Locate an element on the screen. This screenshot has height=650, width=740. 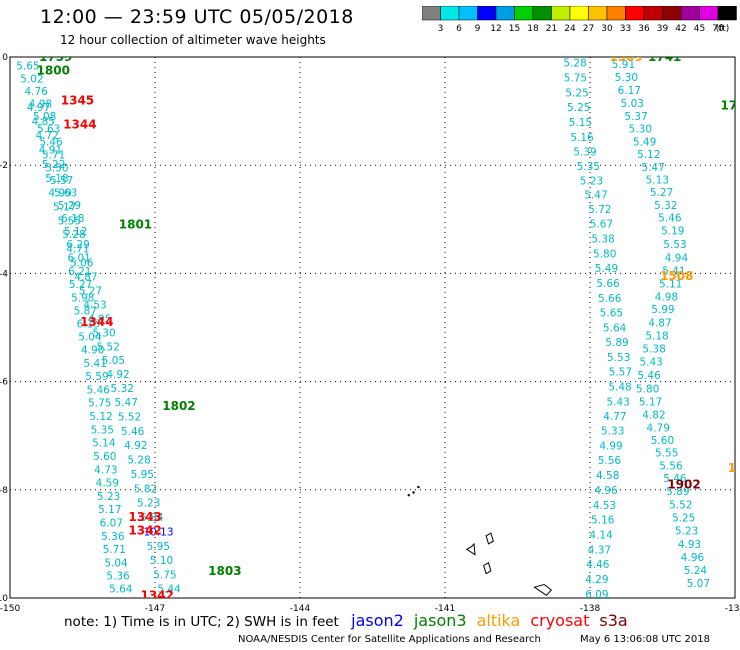
swh-value: 5.35 is located at coordinates (102, 430).